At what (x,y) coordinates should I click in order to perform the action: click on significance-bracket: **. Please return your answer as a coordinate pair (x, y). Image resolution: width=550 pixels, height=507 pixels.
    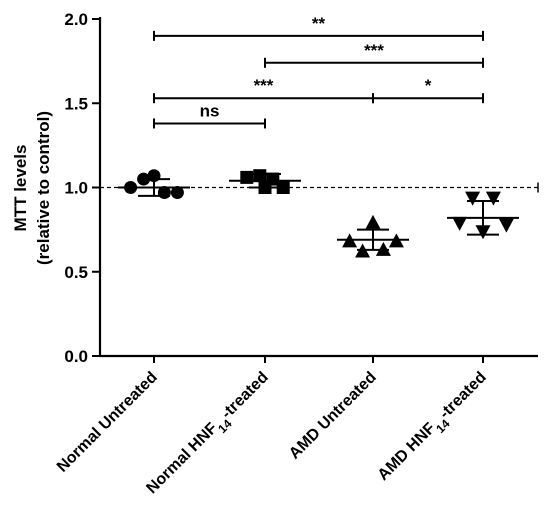
    Looking at the image, I should click on (318, 27).